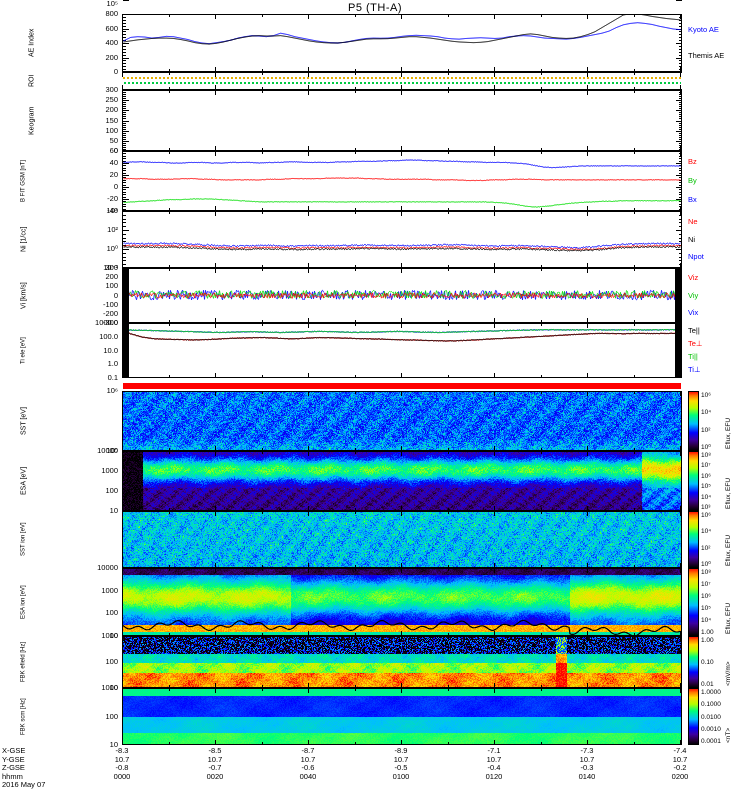  I want to click on ytick-ti-4: 1000.0, so click(106, 322).